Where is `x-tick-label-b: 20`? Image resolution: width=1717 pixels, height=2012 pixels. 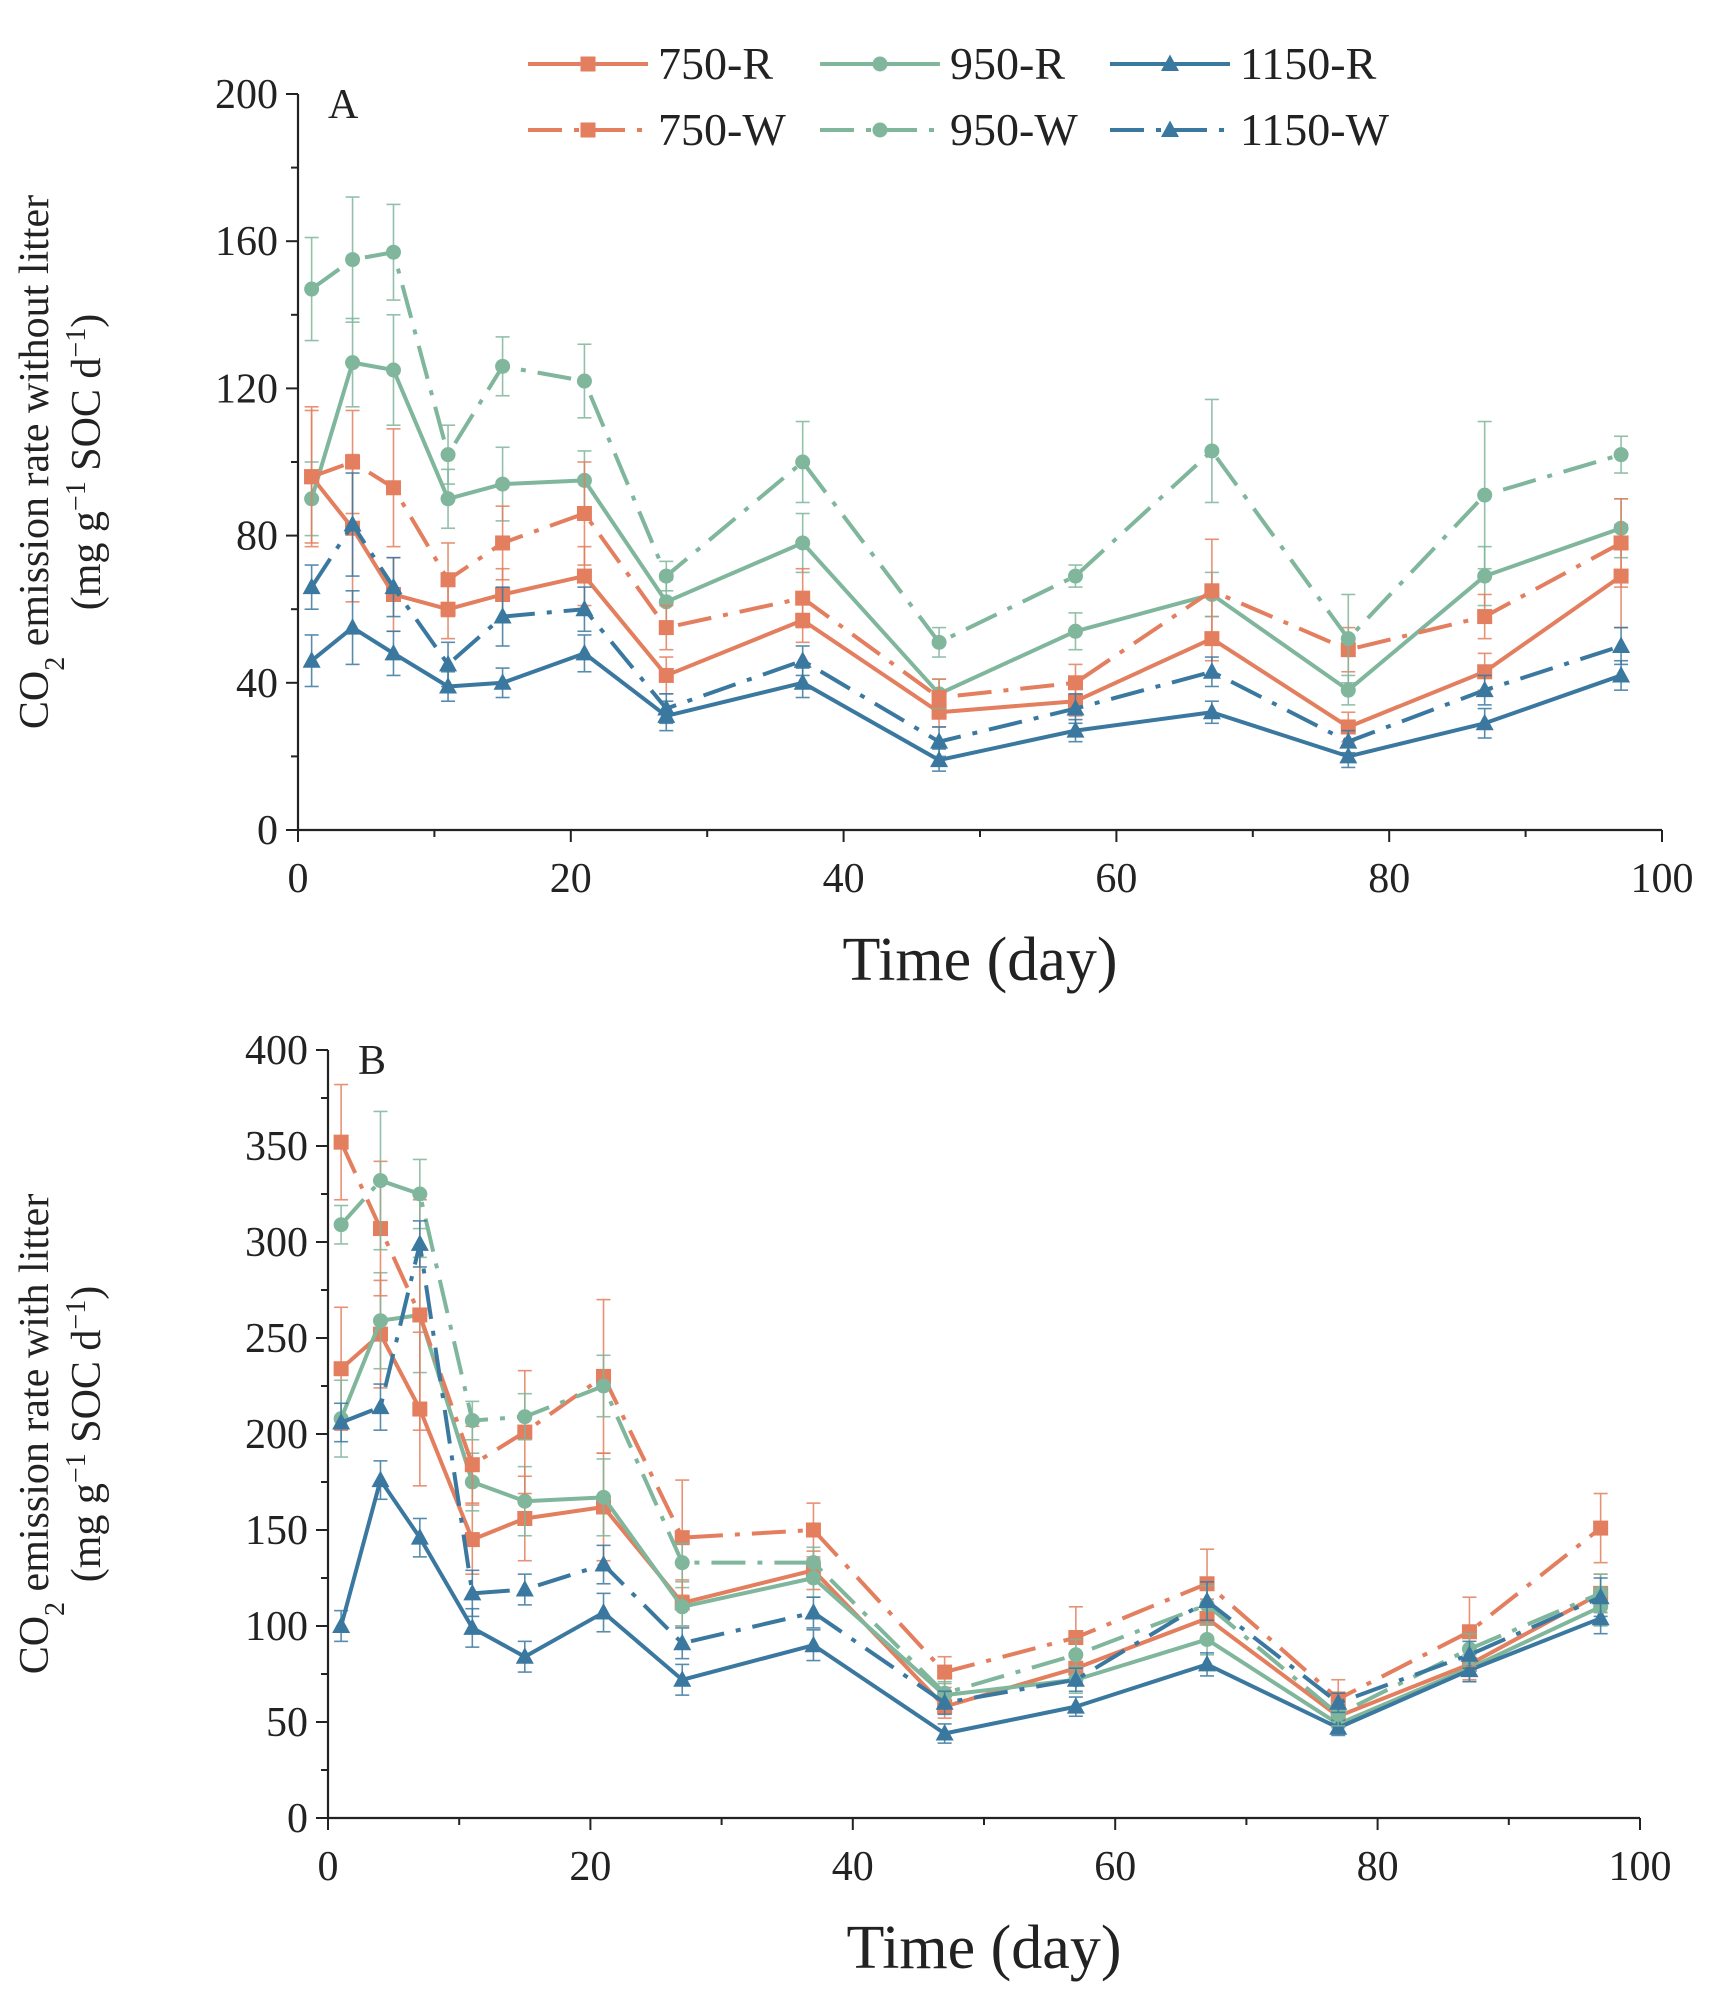
x-tick-label-b: 20 is located at coordinates (590, 1867).